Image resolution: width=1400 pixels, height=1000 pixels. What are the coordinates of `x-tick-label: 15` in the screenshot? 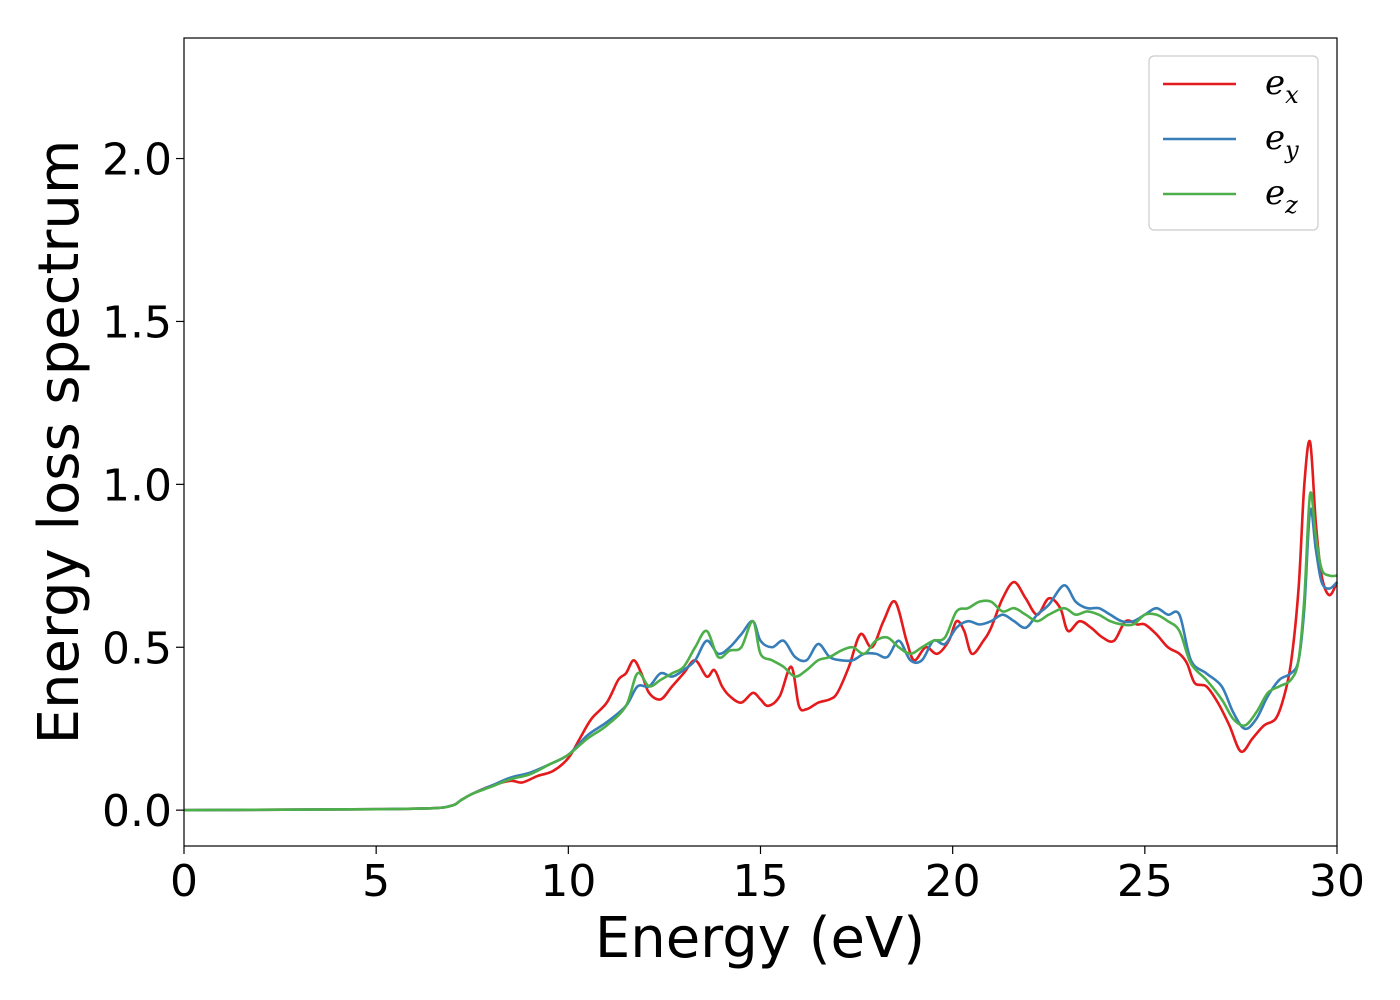 It's located at (761, 881).